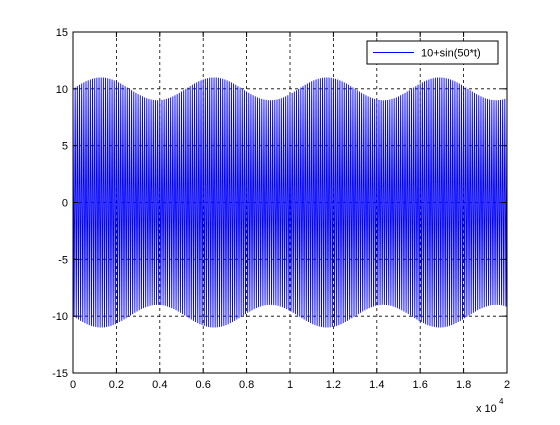 The width and height of the screenshot is (560, 425). Describe the element at coordinates (60, 317) in the screenshot. I see `y-tick-label: -10` at that location.